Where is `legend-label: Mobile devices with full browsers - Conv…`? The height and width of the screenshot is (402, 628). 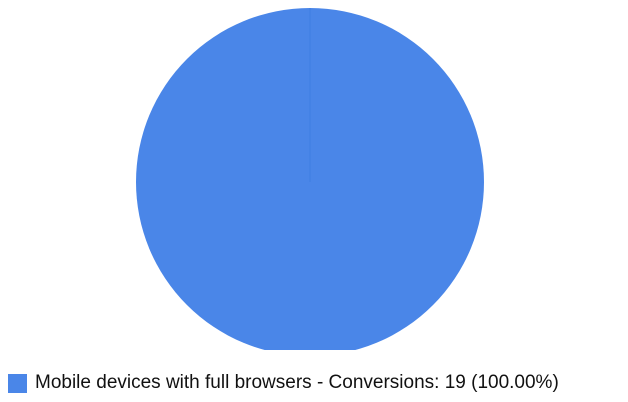
legend-label: Mobile devices with full browsers - Conv… is located at coordinates (297, 382).